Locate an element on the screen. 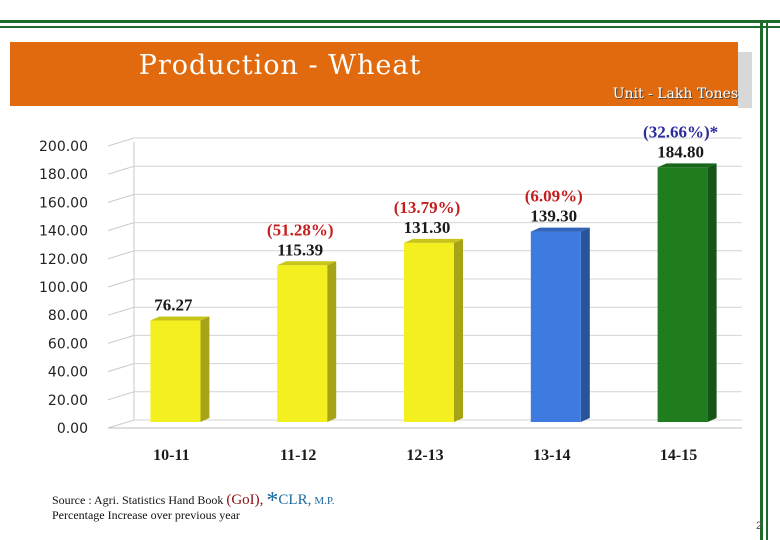 This screenshot has width=780, height=540. value-label: 131.30 is located at coordinates (427, 227).